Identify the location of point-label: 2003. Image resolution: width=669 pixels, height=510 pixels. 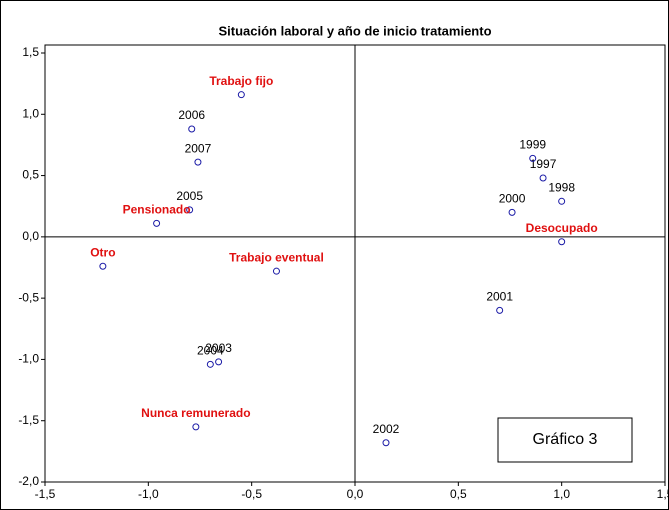
(218, 348).